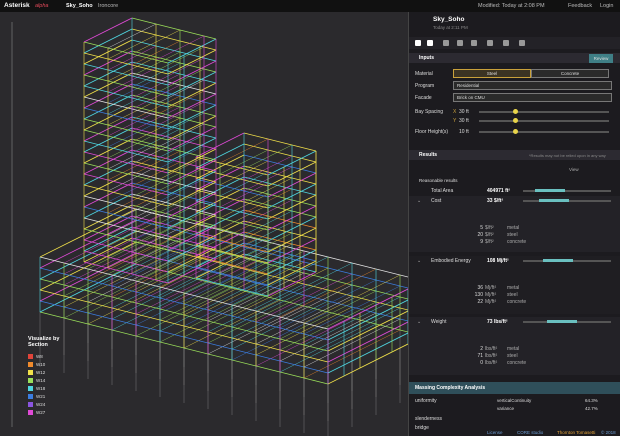 The width and height of the screenshot is (620, 436). Describe the element at coordinates (601, 58) in the screenshot. I see `review-button: Review` at that location.